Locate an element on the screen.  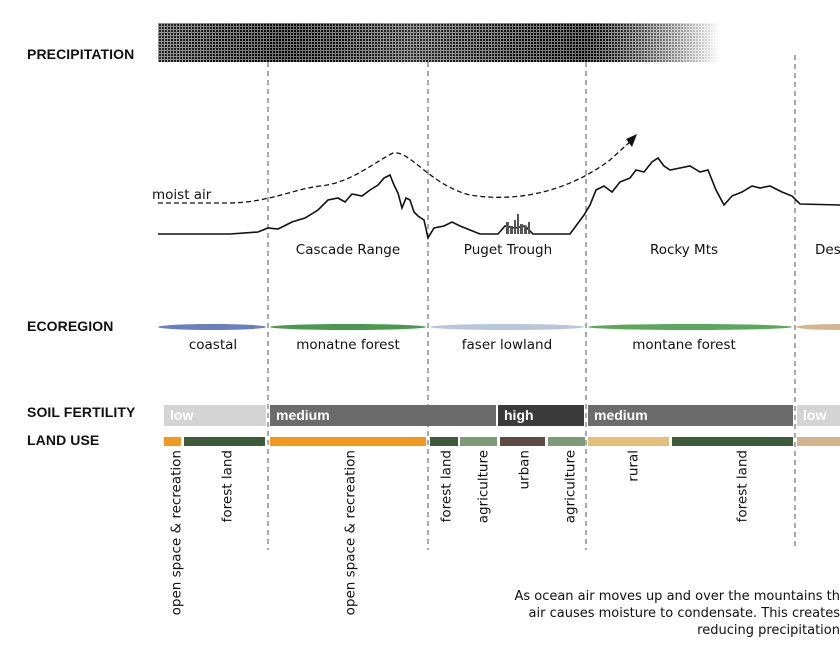
land-use-label-agriculture-1: agriculture is located at coordinates (483, 487).